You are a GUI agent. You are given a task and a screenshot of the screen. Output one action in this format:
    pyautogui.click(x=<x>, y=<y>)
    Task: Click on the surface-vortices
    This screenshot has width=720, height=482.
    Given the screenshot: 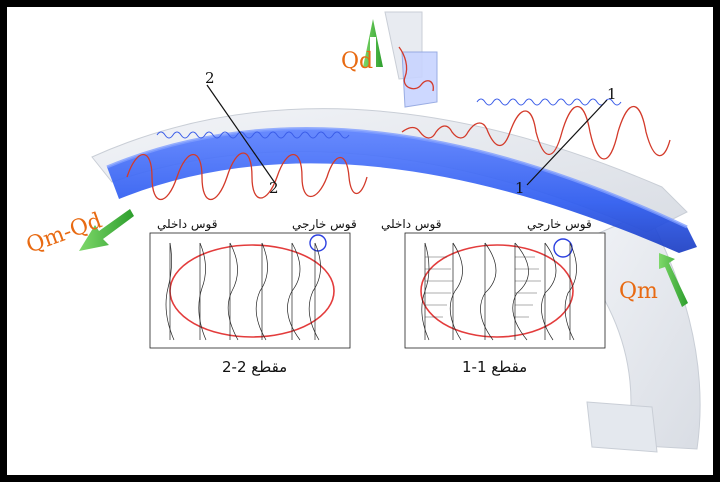 What is the action you would take?
    pyautogui.click(x=389, y=118)
    